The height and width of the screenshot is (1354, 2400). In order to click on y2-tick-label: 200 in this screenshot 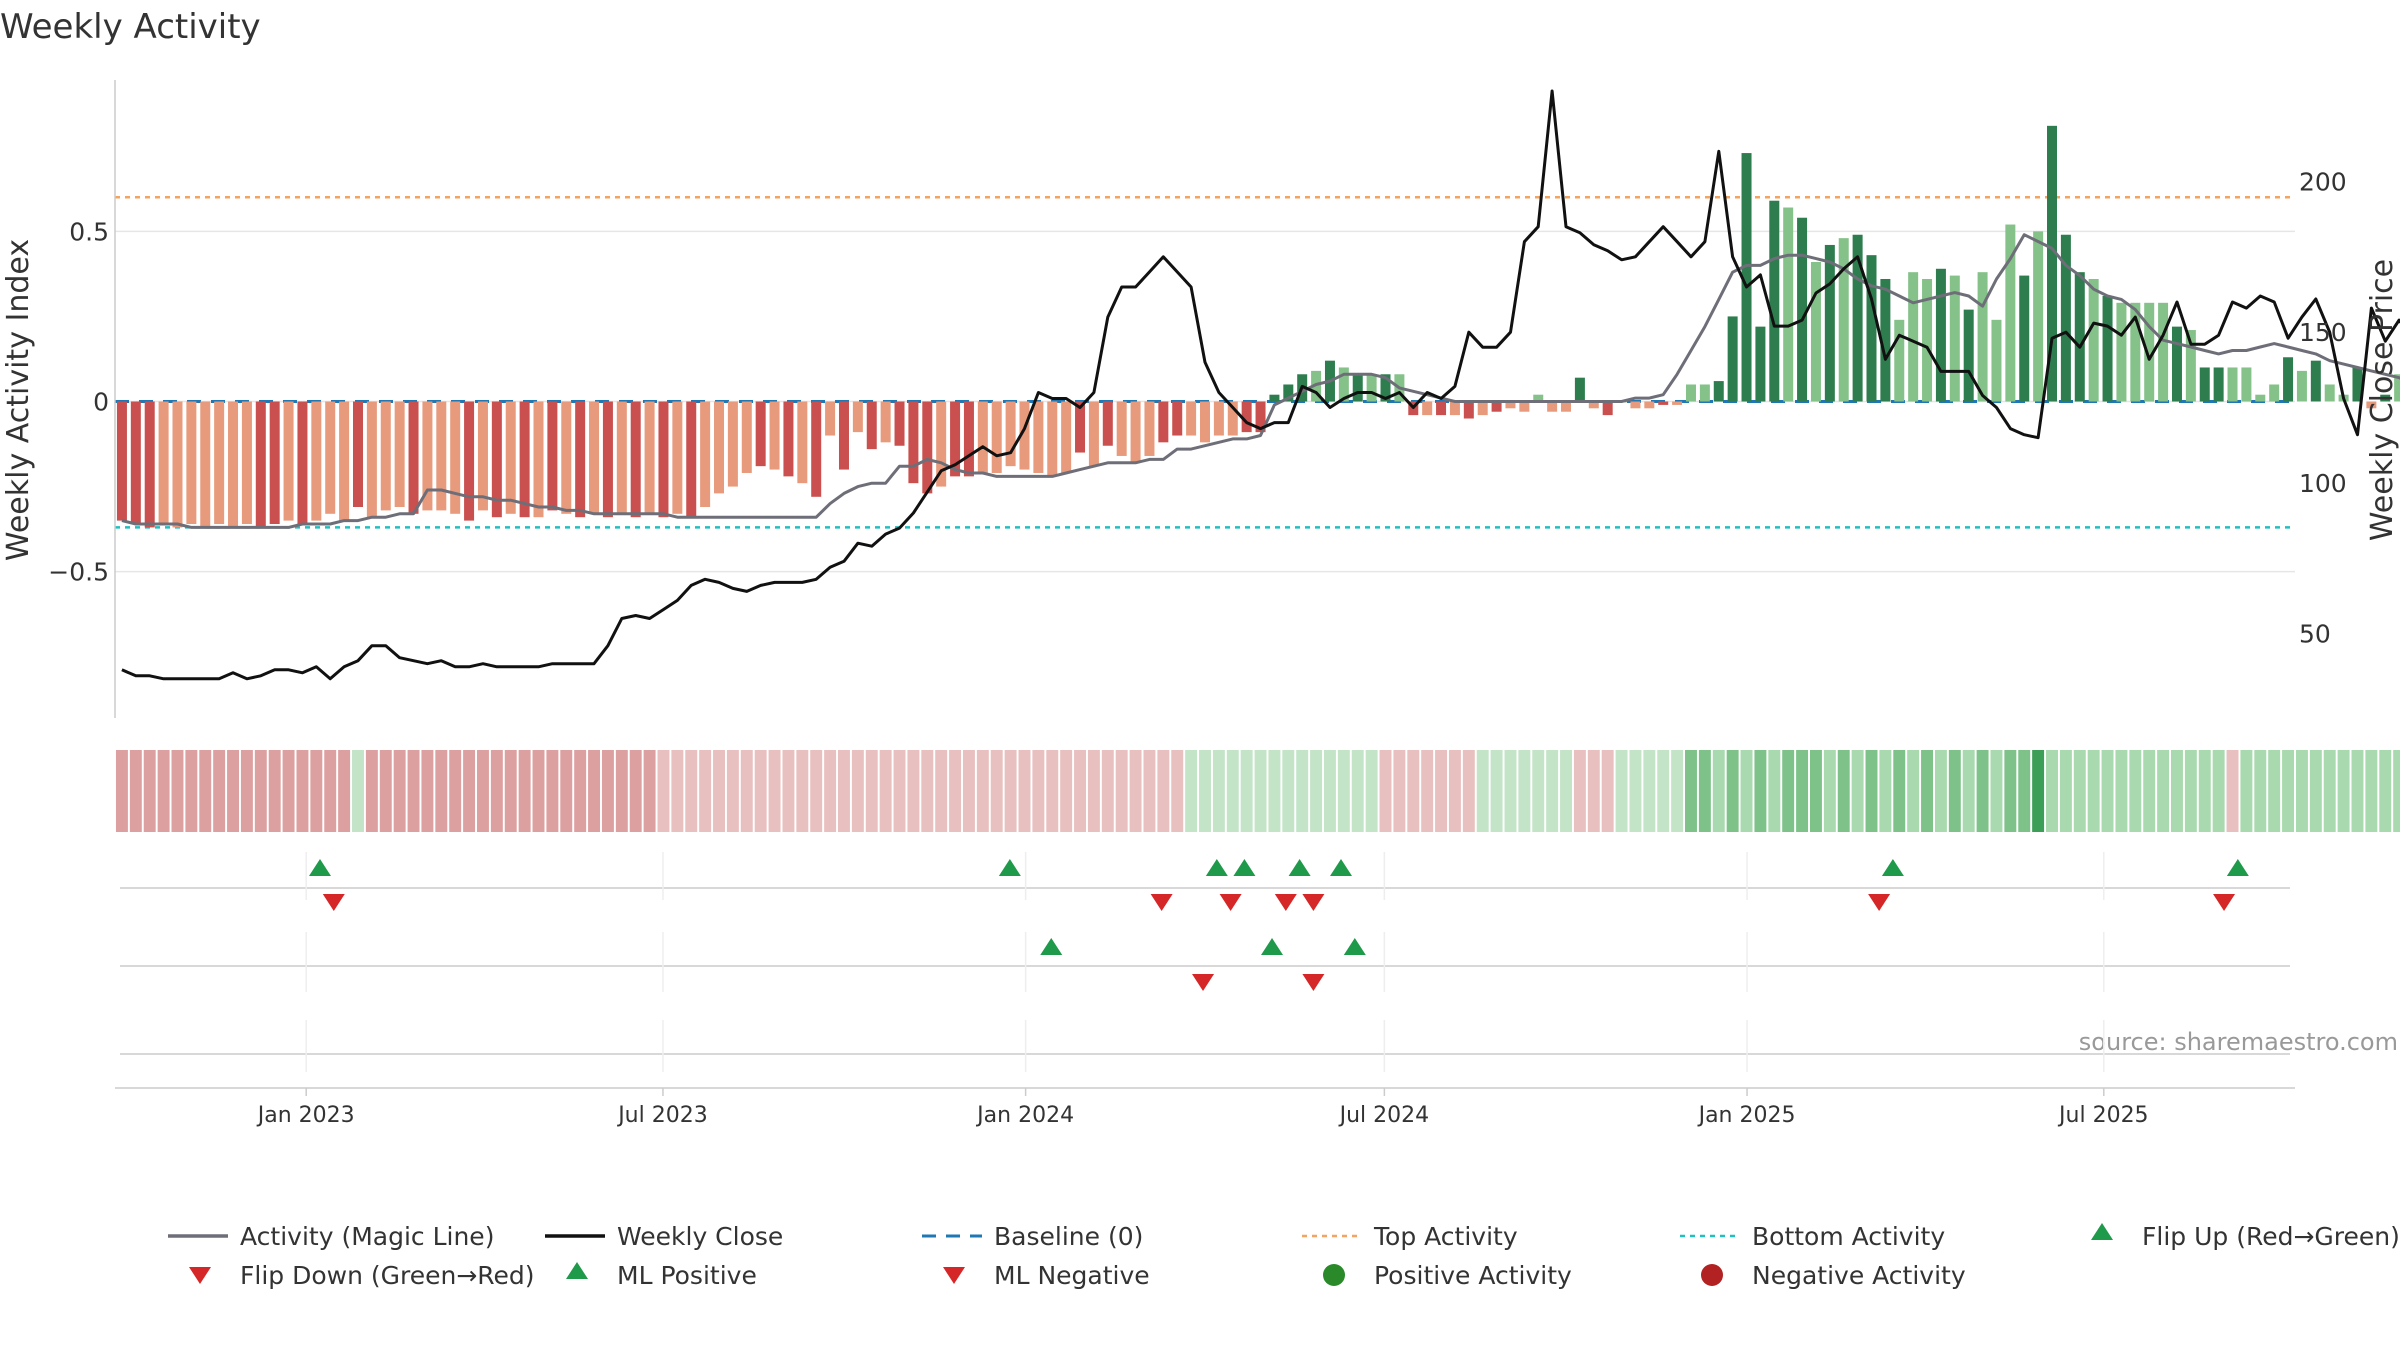, I will do `click(2323, 181)`.